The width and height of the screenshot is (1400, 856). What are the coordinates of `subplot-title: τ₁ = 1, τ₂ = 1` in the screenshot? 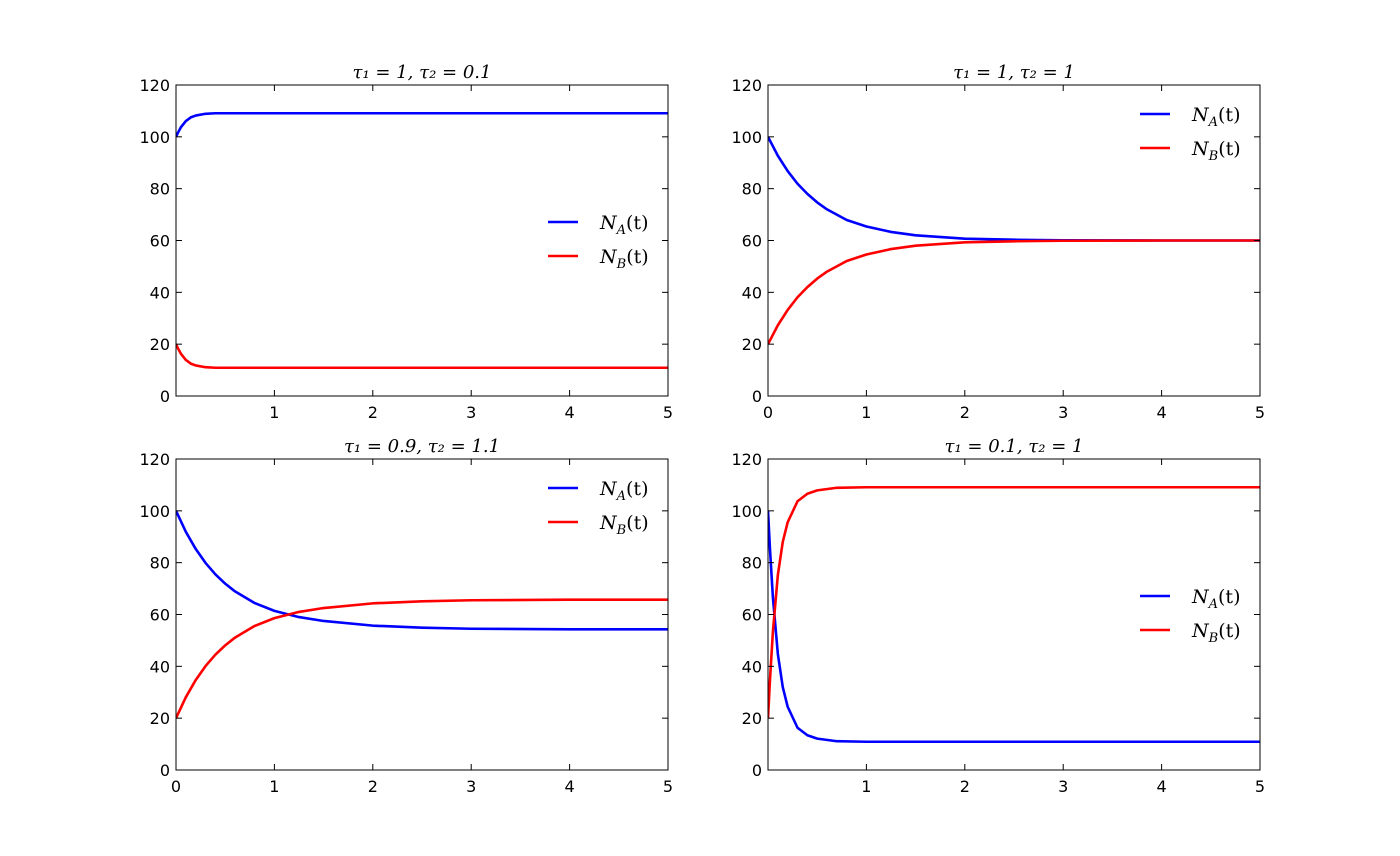 It's located at (1014, 72).